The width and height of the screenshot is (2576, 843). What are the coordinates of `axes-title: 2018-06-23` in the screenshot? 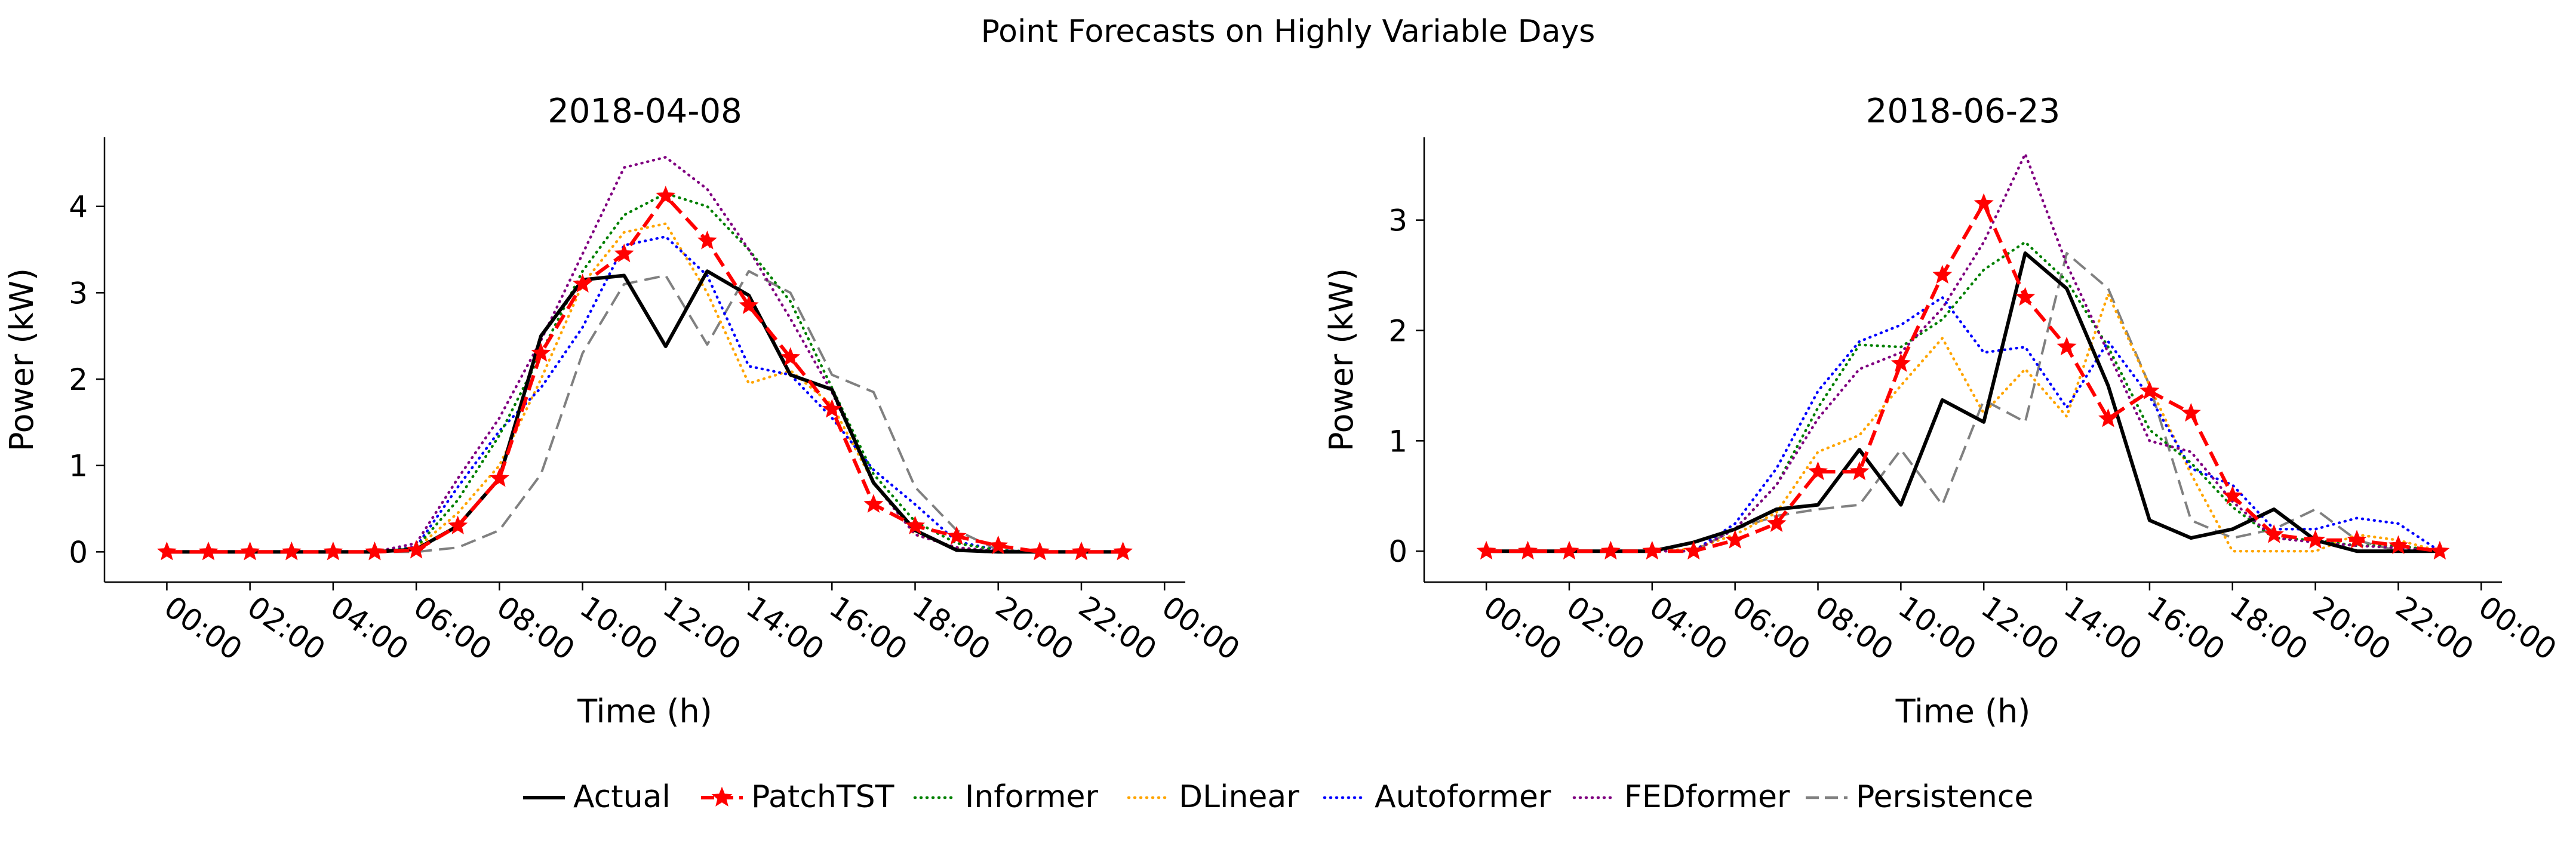 It's located at (1963, 111).